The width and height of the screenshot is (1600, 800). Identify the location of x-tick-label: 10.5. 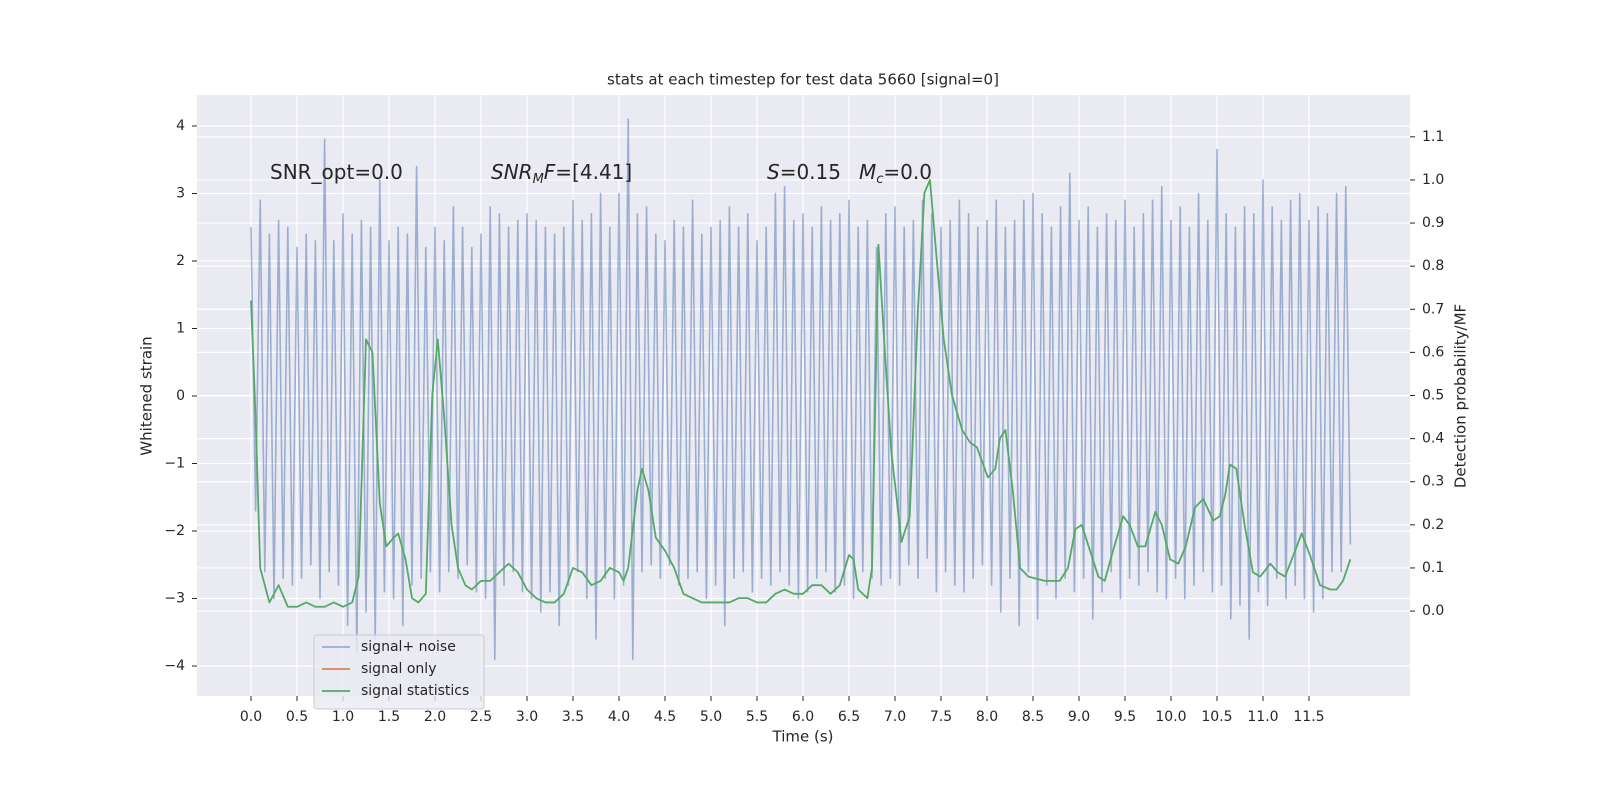
(1216, 717).